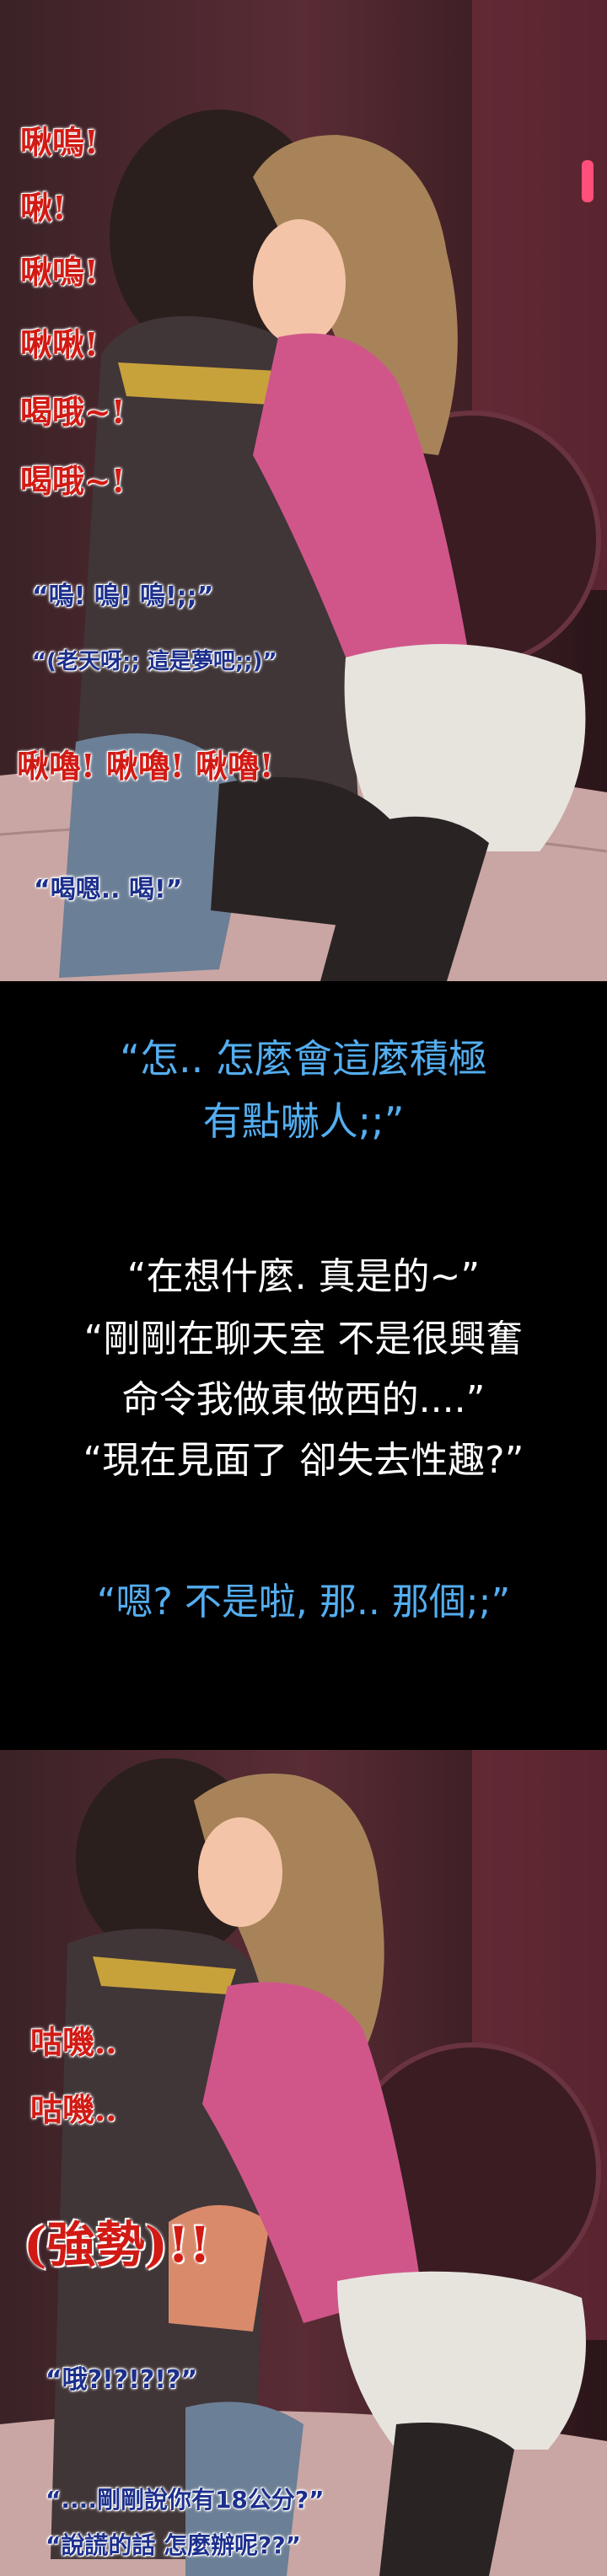 This screenshot has height=2576, width=607. Describe the element at coordinates (59, 344) in the screenshot. I see `sfx-kiss-4: 啾啾!` at that location.